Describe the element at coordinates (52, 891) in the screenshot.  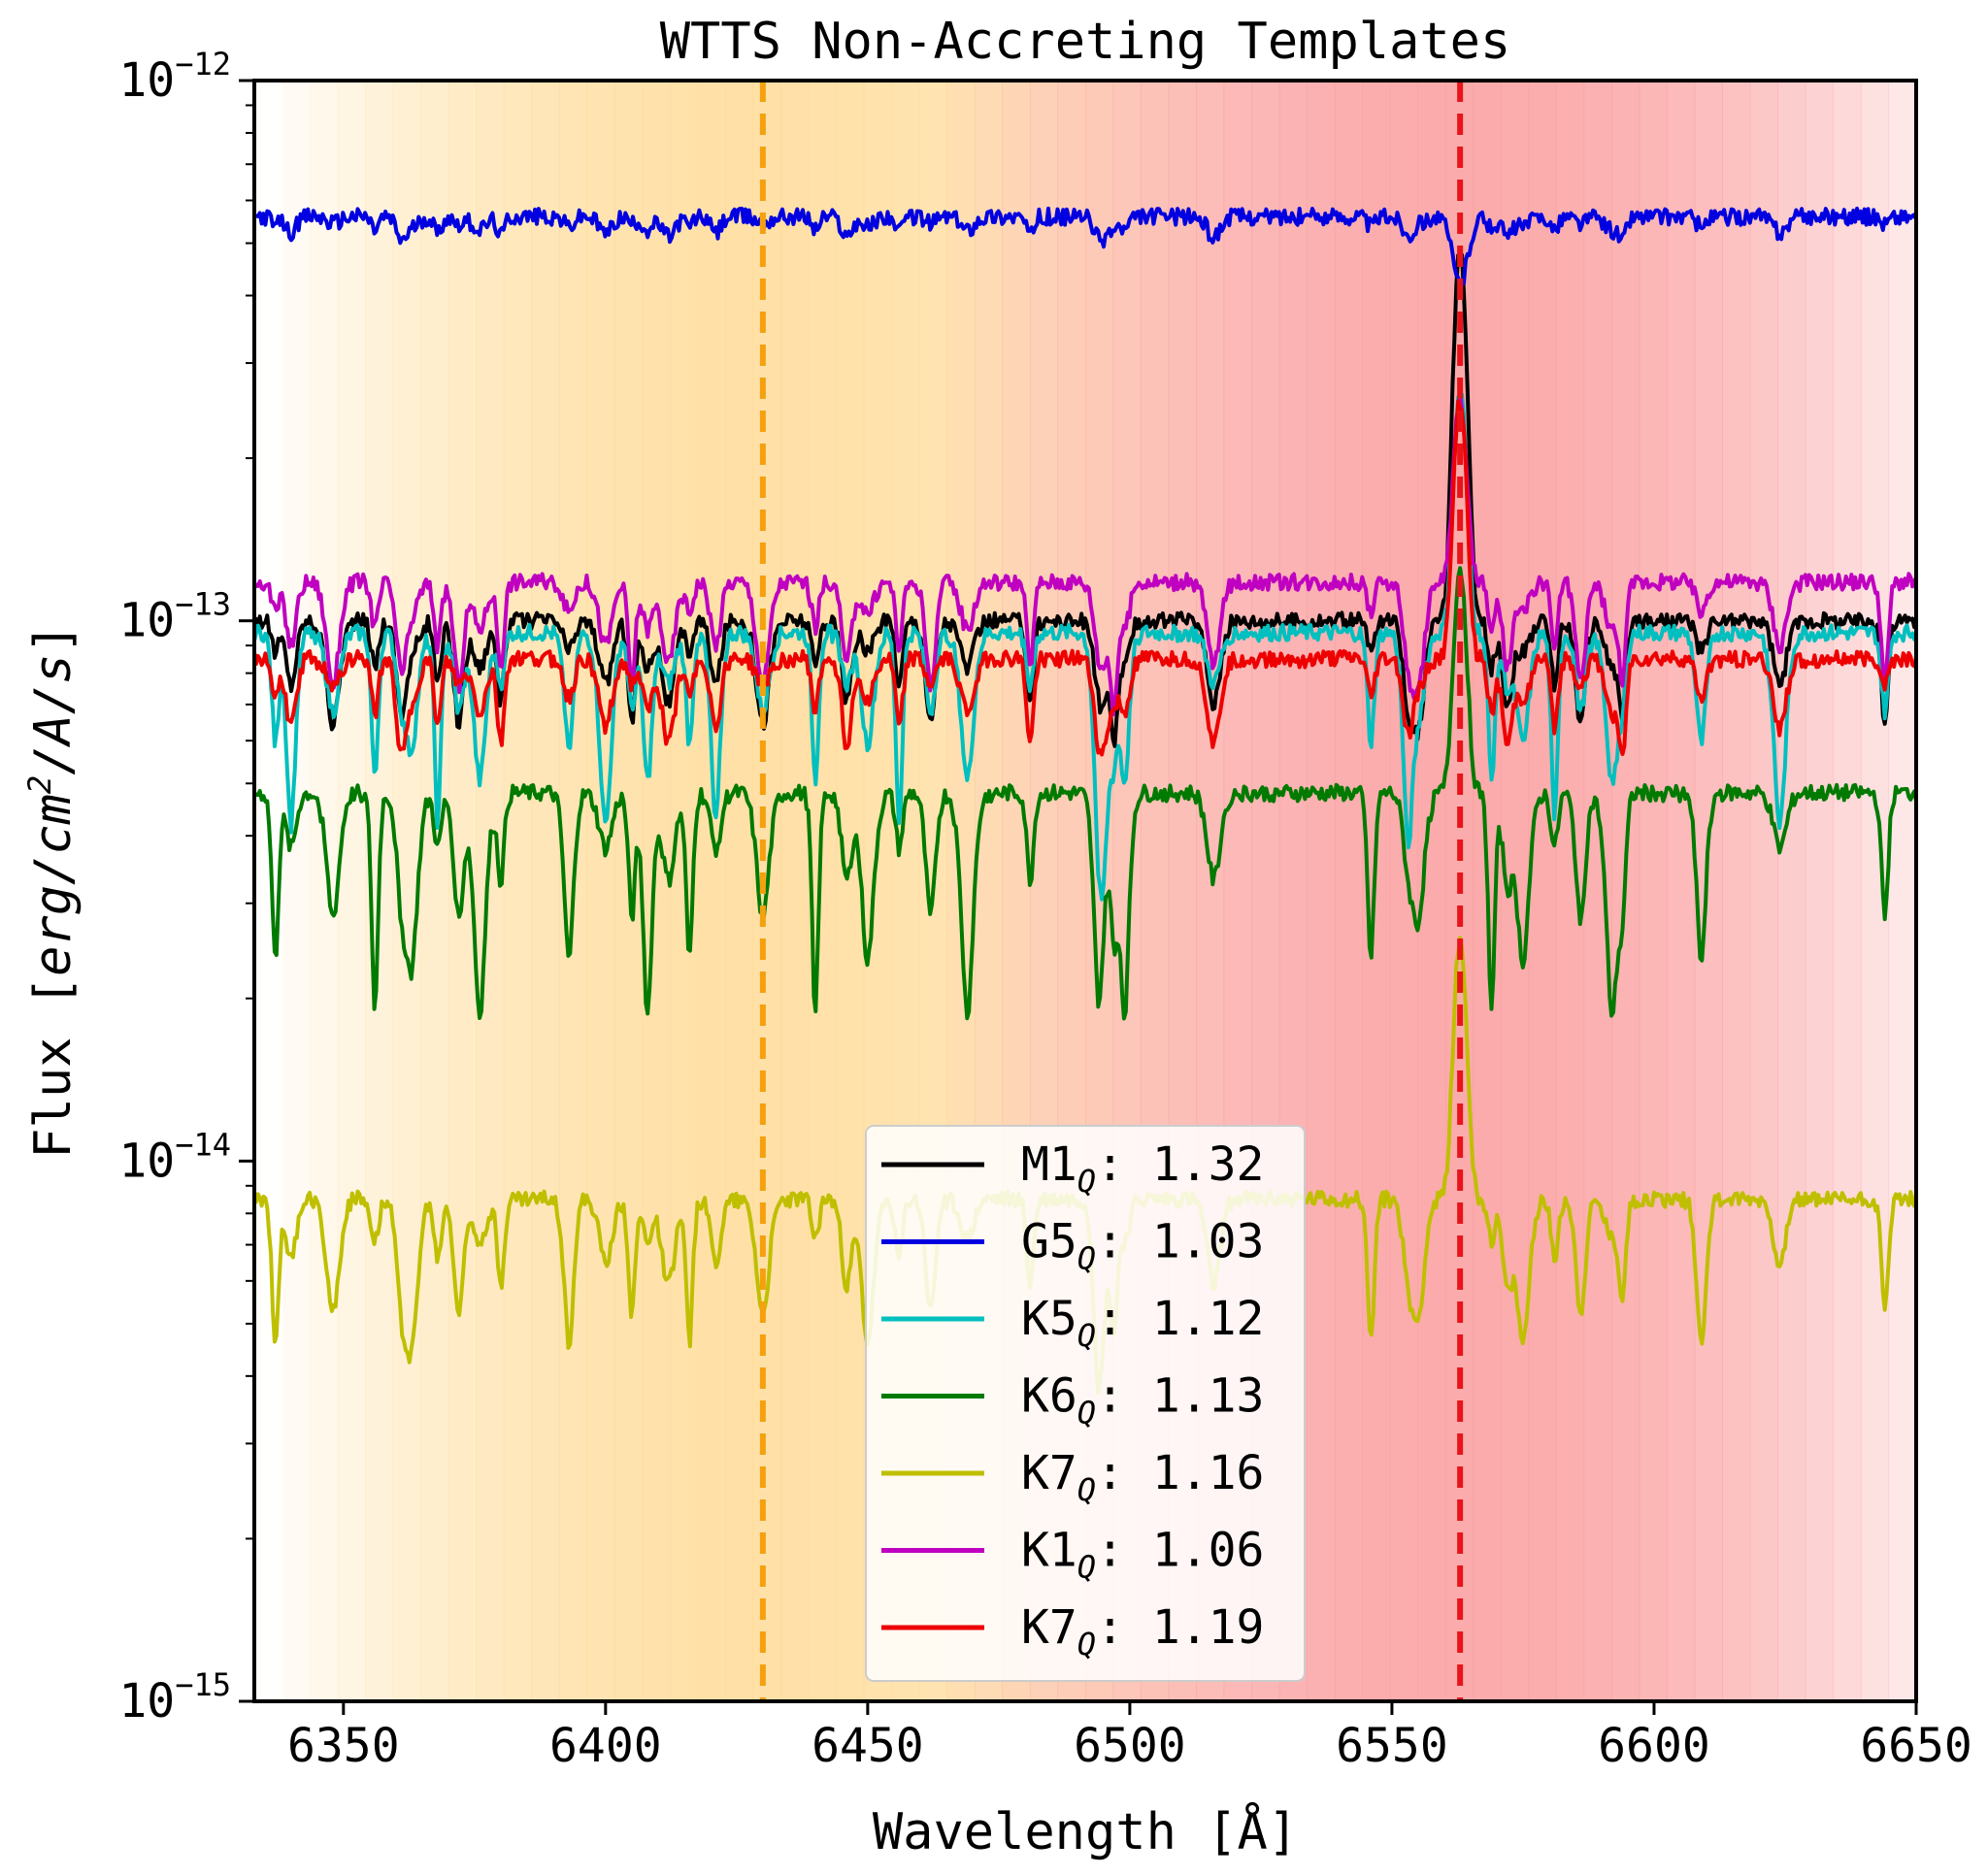
I see `y-axis-label: Flux [erg/cm2/A/s]` at that location.